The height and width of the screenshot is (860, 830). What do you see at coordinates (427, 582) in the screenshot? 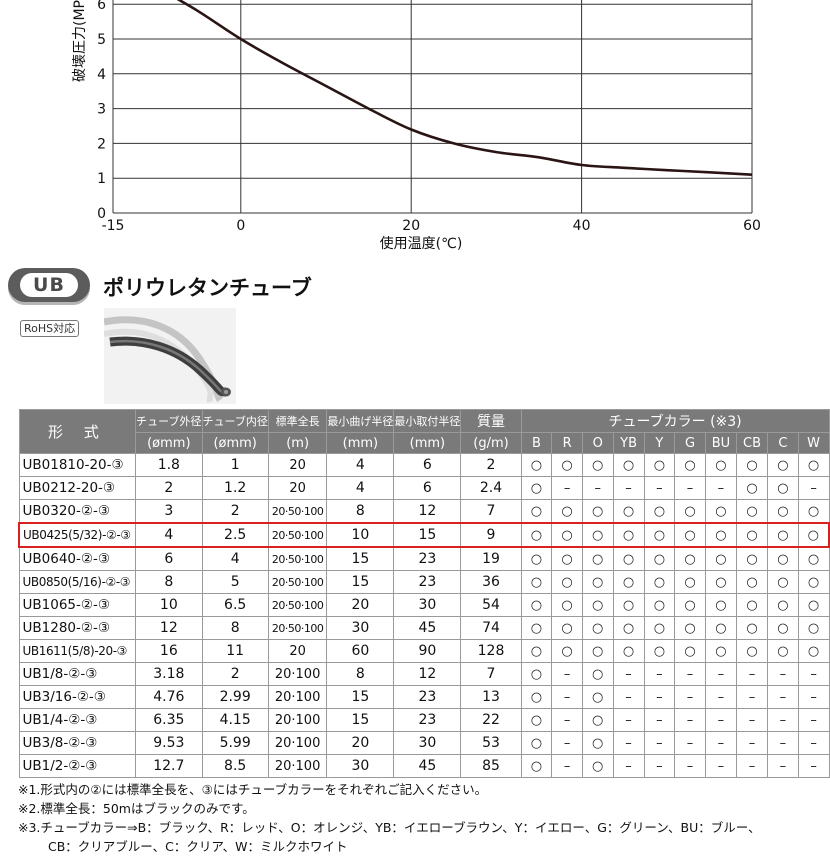
I see `cell-mount: 23` at bounding box center [427, 582].